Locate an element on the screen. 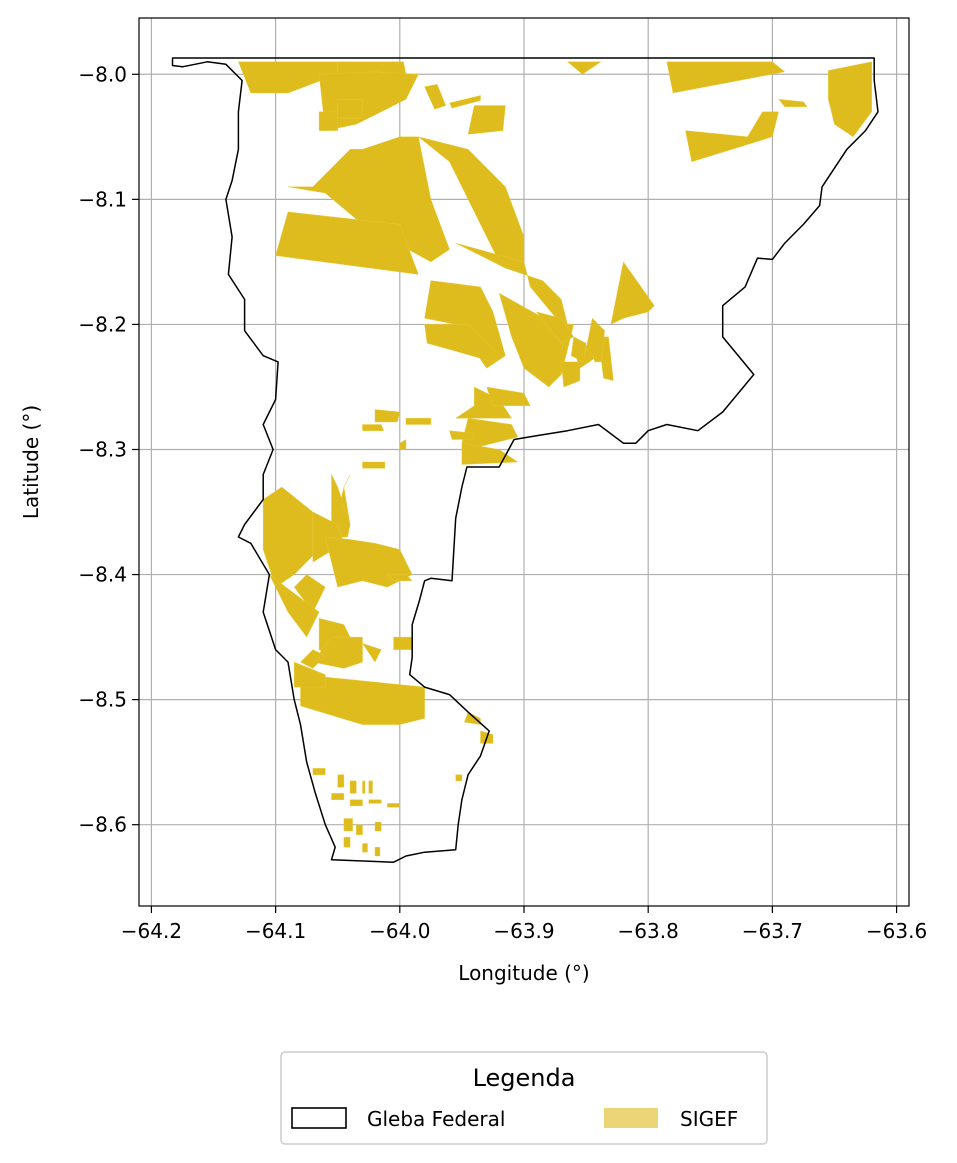 The image size is (957, 1163). x-tick-label: −64.0 is located at coordinates (399, 931).